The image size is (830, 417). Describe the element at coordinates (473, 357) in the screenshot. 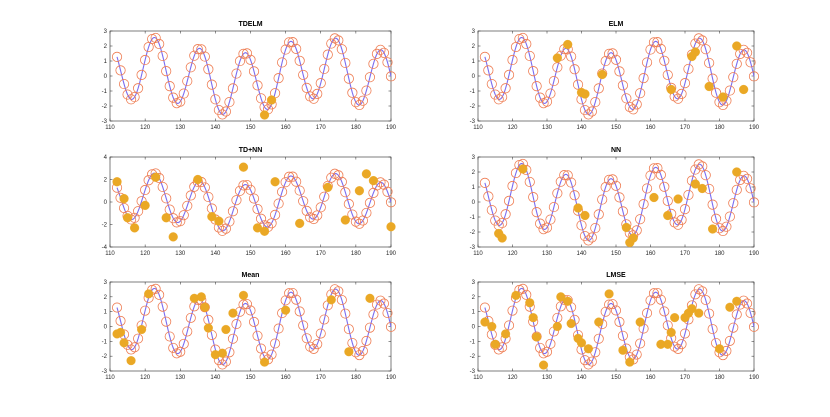

I see `y-tick-label: -2` at that location.